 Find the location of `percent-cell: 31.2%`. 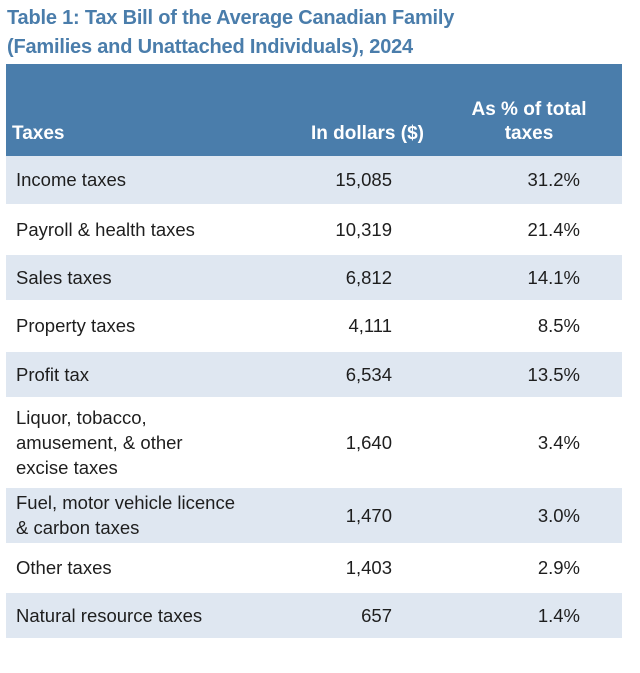

percent-cell: 31.2% is located at coordinates (524, 180).